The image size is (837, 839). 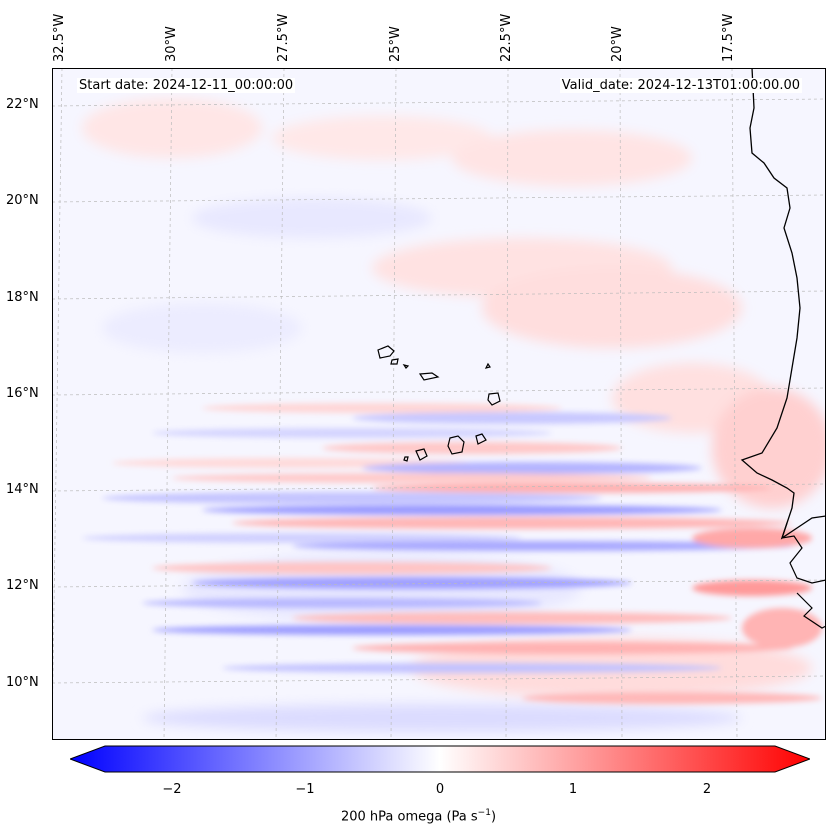 I want to click on africa-coastline, so click(x=783, y=304).